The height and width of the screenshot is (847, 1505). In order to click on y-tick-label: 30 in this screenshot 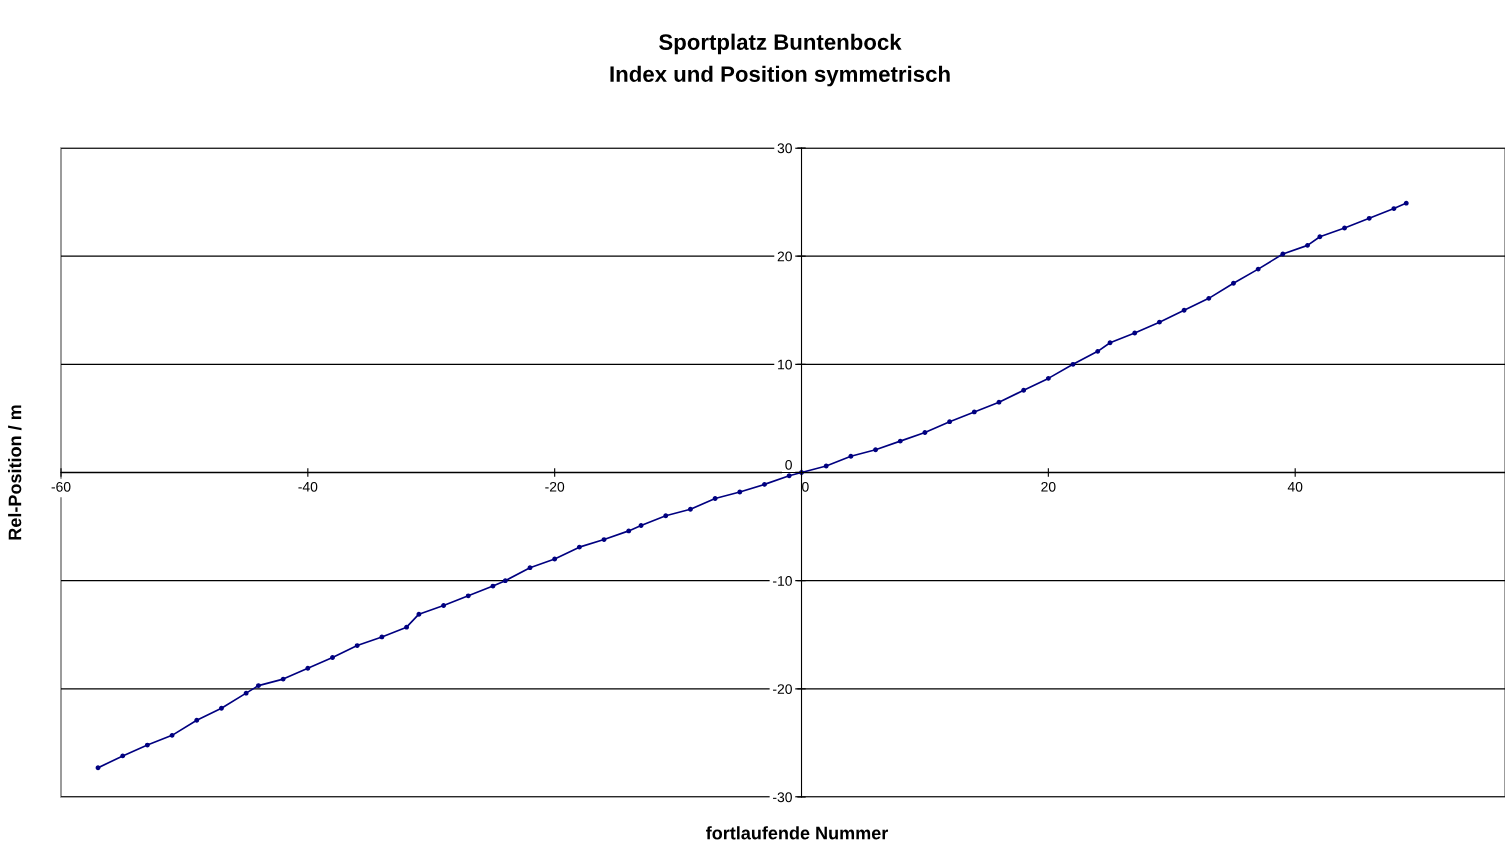, I will do `click(784, 148)`.